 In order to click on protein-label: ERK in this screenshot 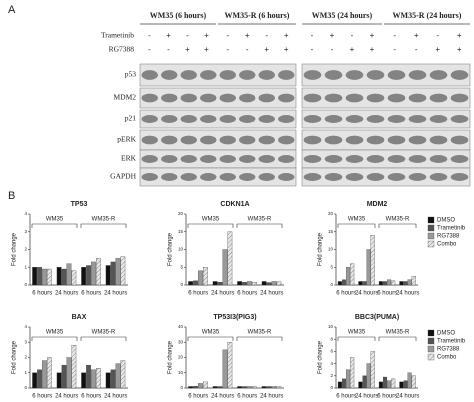, I will do `click(129, 158)`.